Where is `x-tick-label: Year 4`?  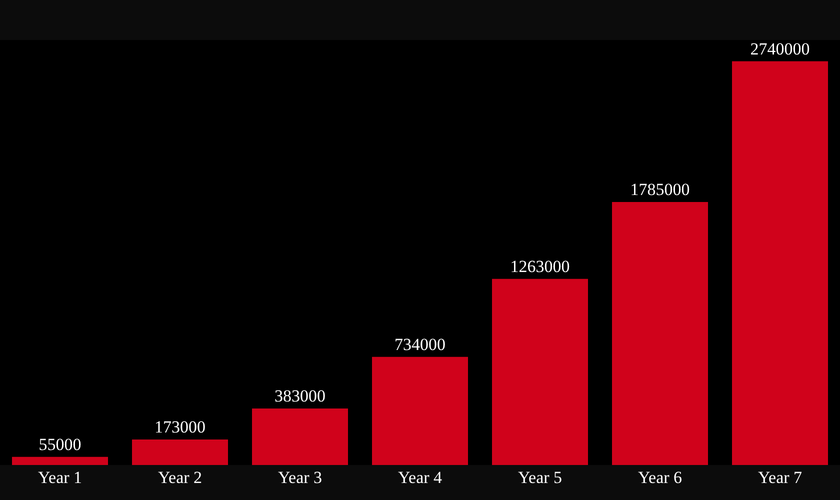 x-tick-label: Year 4 is located at coordinates (420, 477).